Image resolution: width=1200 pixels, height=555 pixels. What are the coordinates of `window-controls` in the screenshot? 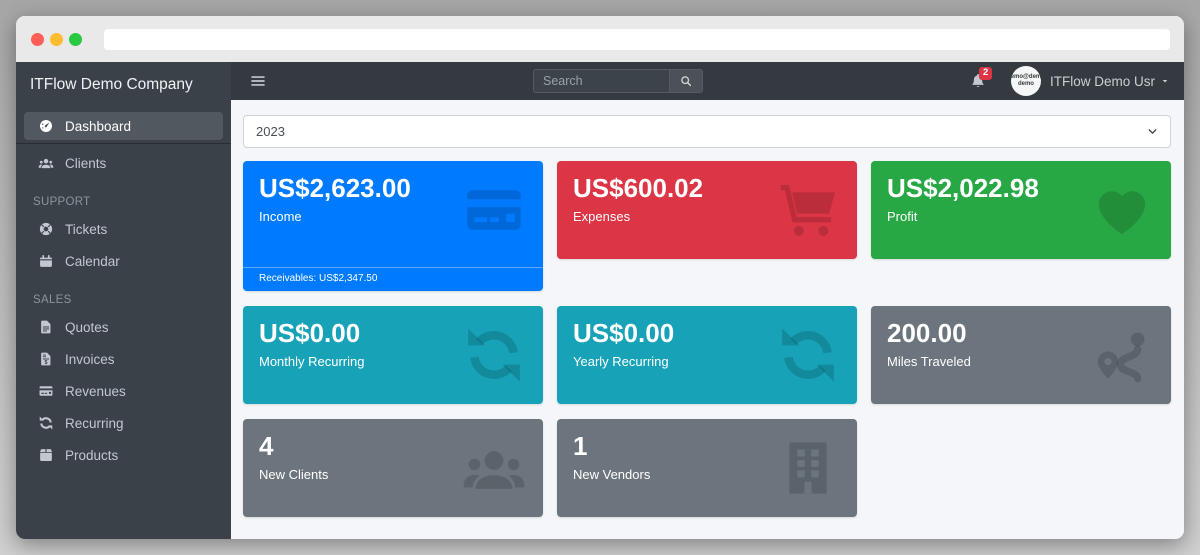 It's located at (56, 39).